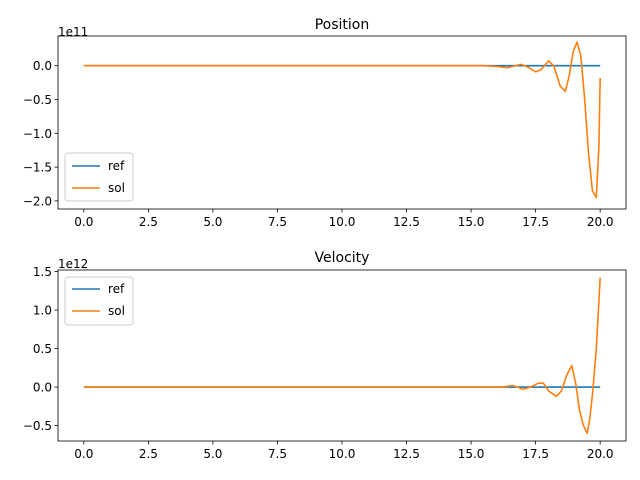 The width and height of the screenshot is (640, 480). I want to click on velocity-legend-sol-label: sol, so click(116, 311).